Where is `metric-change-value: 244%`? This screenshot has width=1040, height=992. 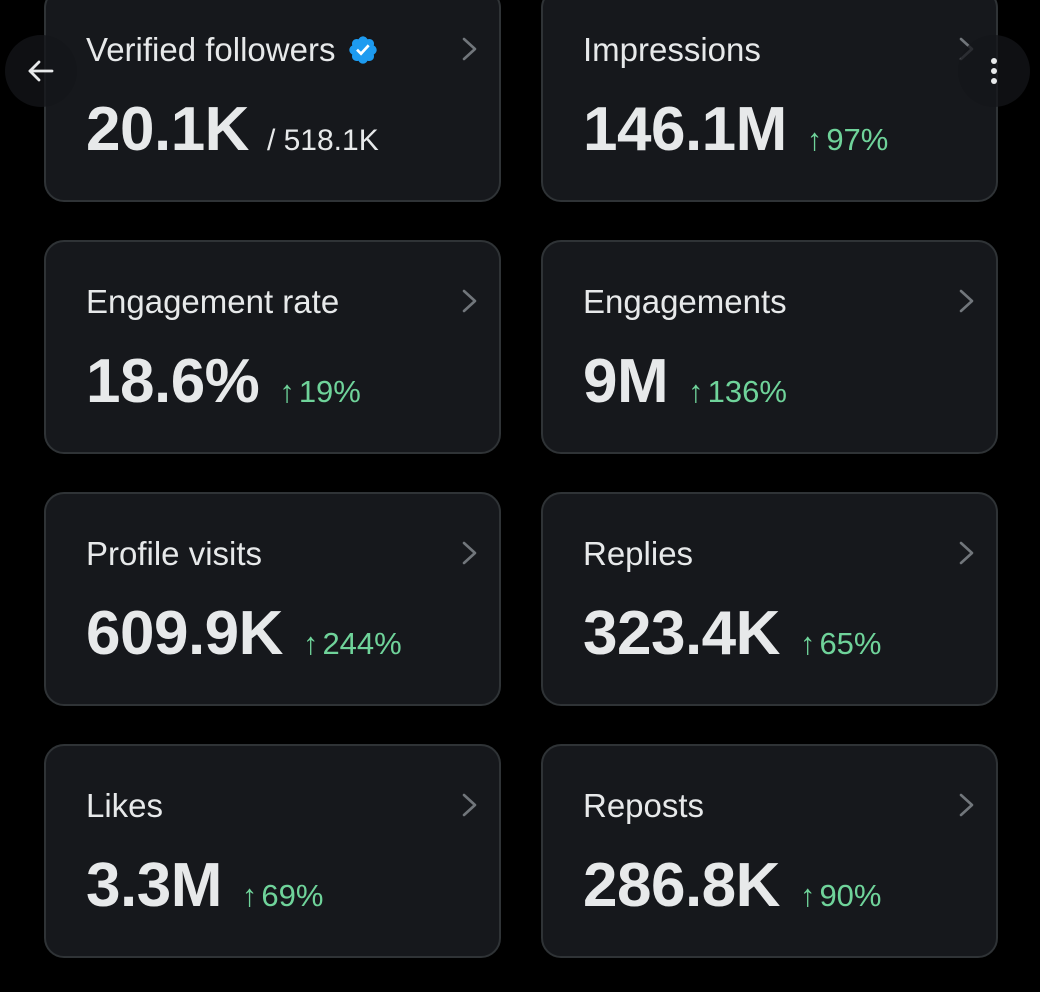 metric-change-value: 244% is located at coordinates (362, 643).